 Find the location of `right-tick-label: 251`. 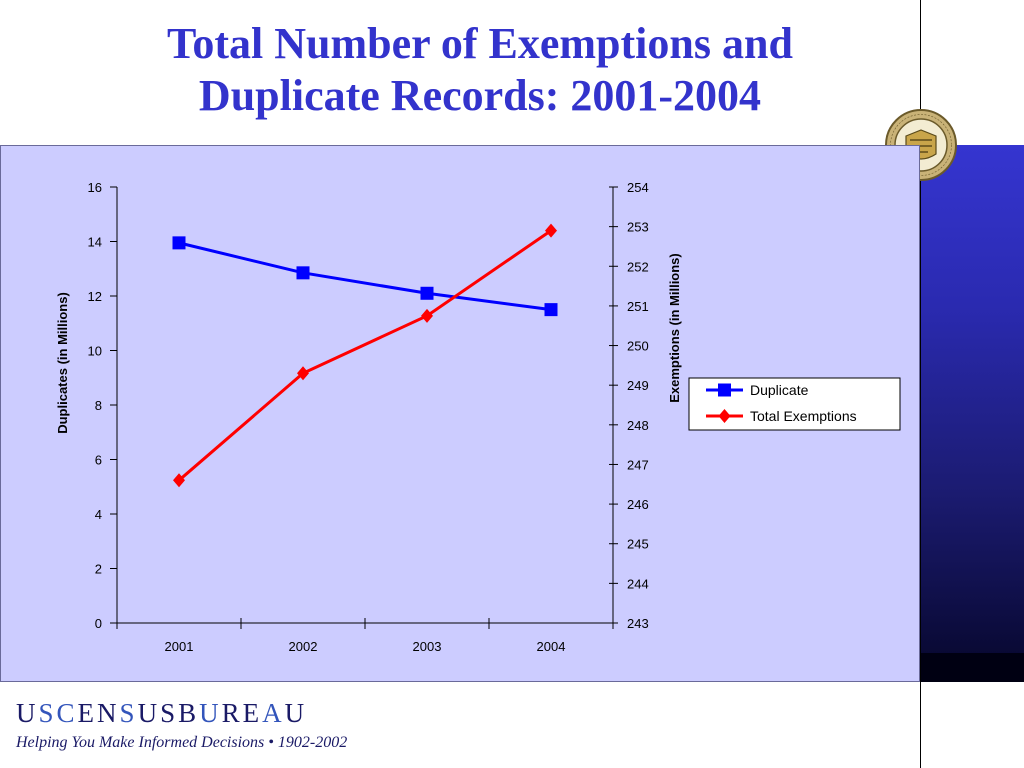

right-tick-label: 251 is located at coordinates (638, 306).